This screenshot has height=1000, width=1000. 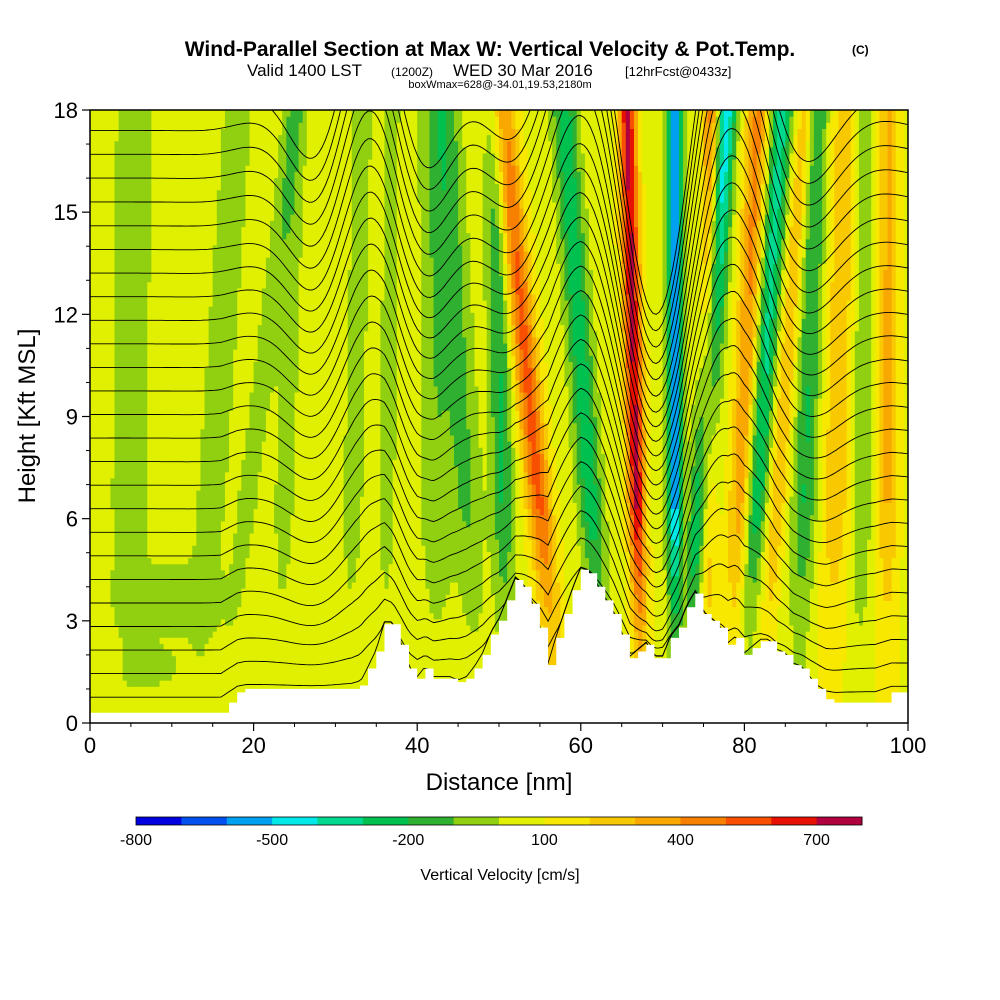 I want to click on colorbar-swatch, so click(x=658, y=821).